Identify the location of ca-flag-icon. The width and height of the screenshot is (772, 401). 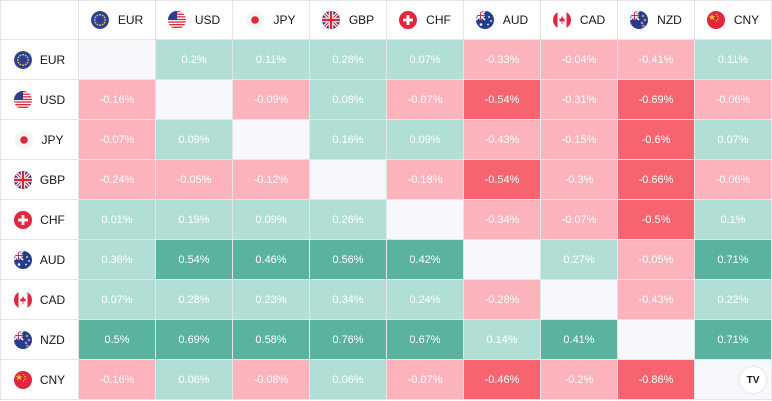
(561, 20).